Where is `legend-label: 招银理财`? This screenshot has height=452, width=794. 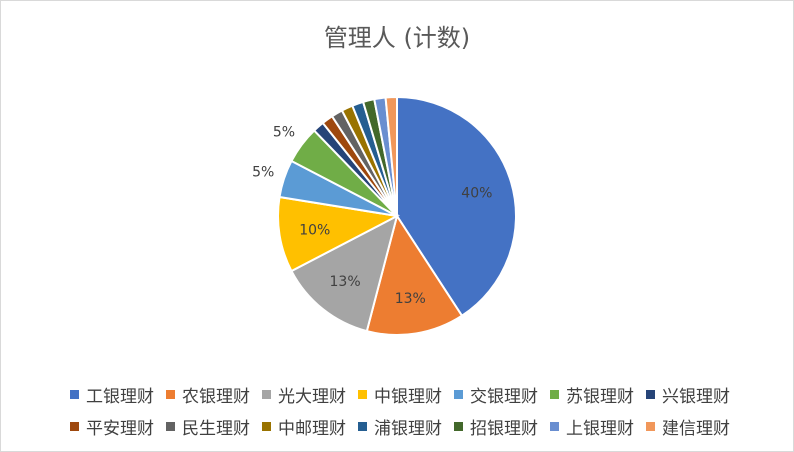 legend-label: 招银理财 is located at coordinates (504, 428).